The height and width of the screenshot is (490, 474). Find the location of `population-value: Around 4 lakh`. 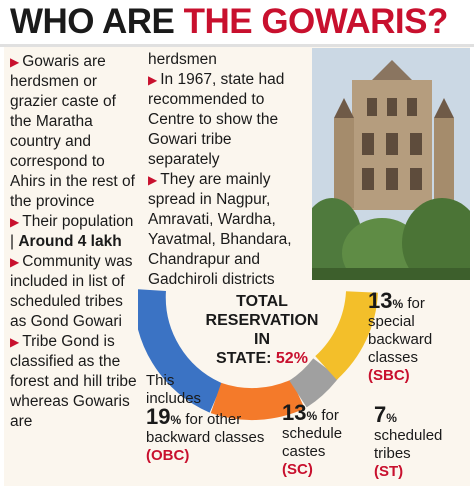

population-value: Around 4 lakh is located at coordinates (70, 241).